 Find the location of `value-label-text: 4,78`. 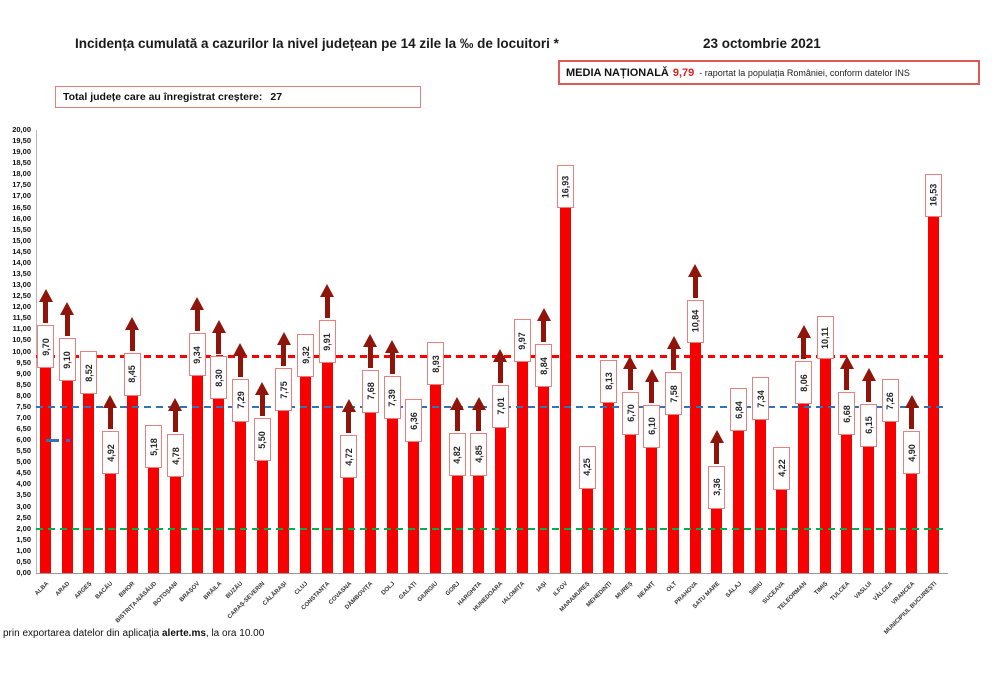

value-label-text: 4,78 is located at coordinates (175, 455).